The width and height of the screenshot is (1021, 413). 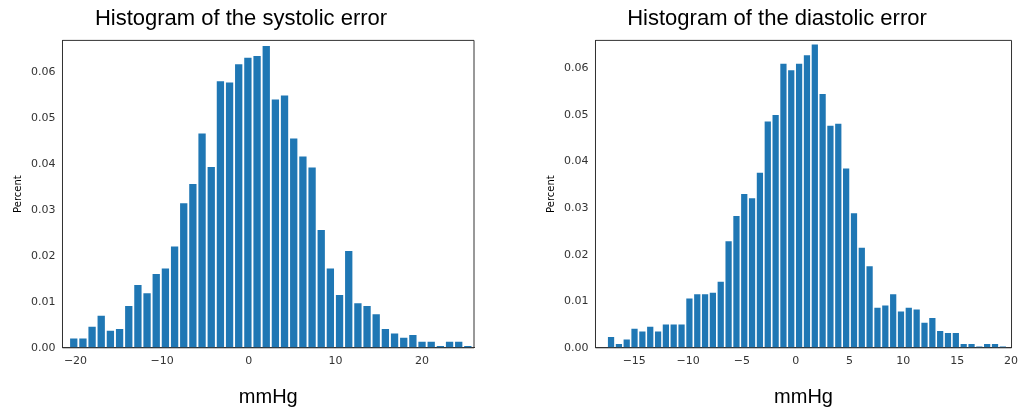 I want to click on x-tick-label: −15, so click(x=634, y=361).